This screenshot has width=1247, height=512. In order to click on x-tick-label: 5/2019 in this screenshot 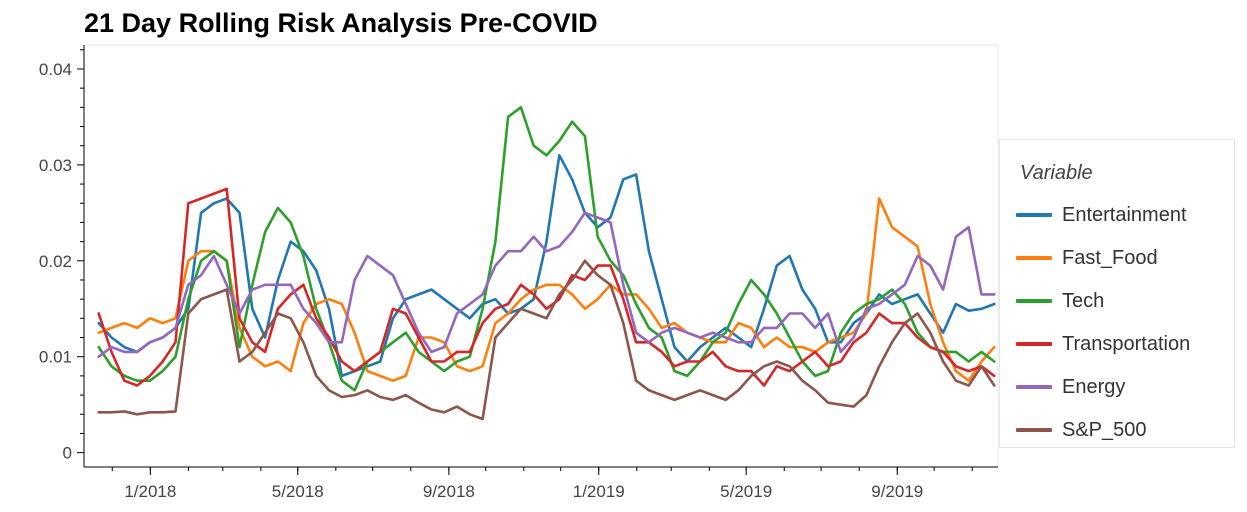, I will do `click(746, 491)`.